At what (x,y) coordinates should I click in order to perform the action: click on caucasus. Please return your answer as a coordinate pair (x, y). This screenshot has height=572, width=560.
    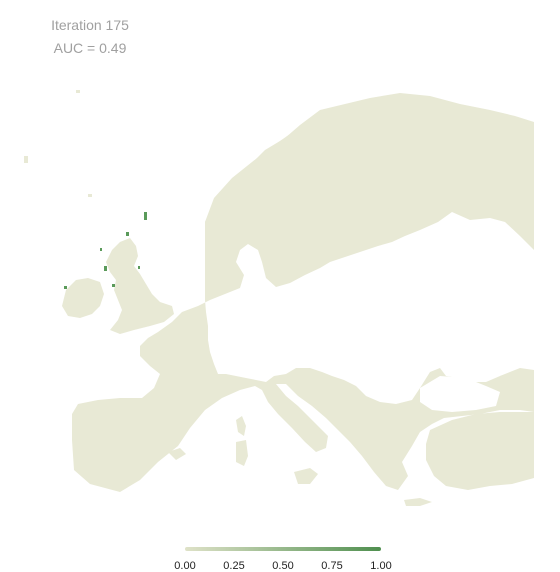
    Looking at the image, I should click on (517, 382).